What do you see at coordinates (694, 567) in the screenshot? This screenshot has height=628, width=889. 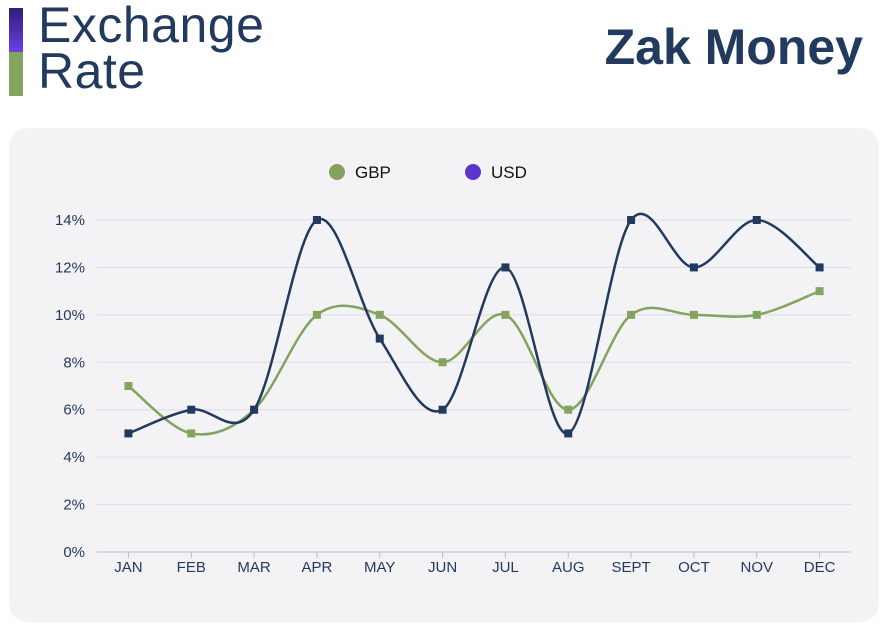 I see `x-tick-label: OCT` at bounding box center [694, 567].